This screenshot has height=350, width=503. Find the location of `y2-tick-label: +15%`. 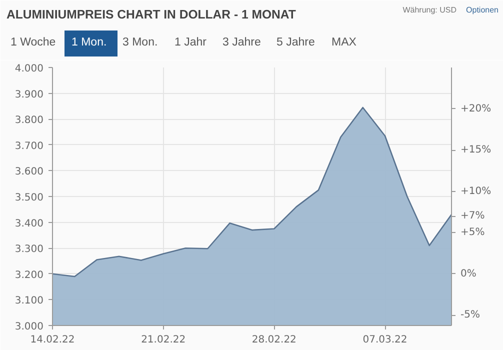

y2-tick-label: +15% is located at coordinates (476, 150).